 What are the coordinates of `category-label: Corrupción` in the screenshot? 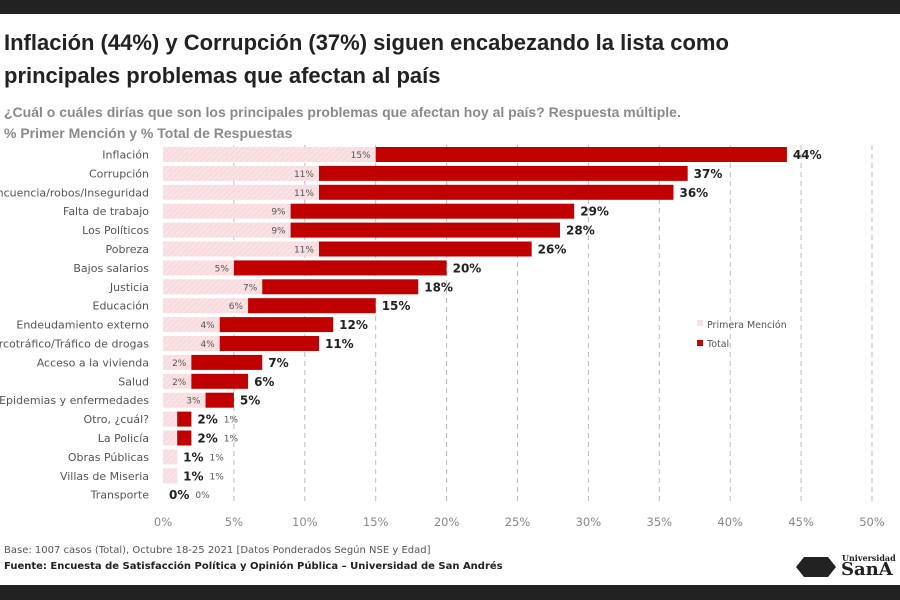 It's located at (119, 173).